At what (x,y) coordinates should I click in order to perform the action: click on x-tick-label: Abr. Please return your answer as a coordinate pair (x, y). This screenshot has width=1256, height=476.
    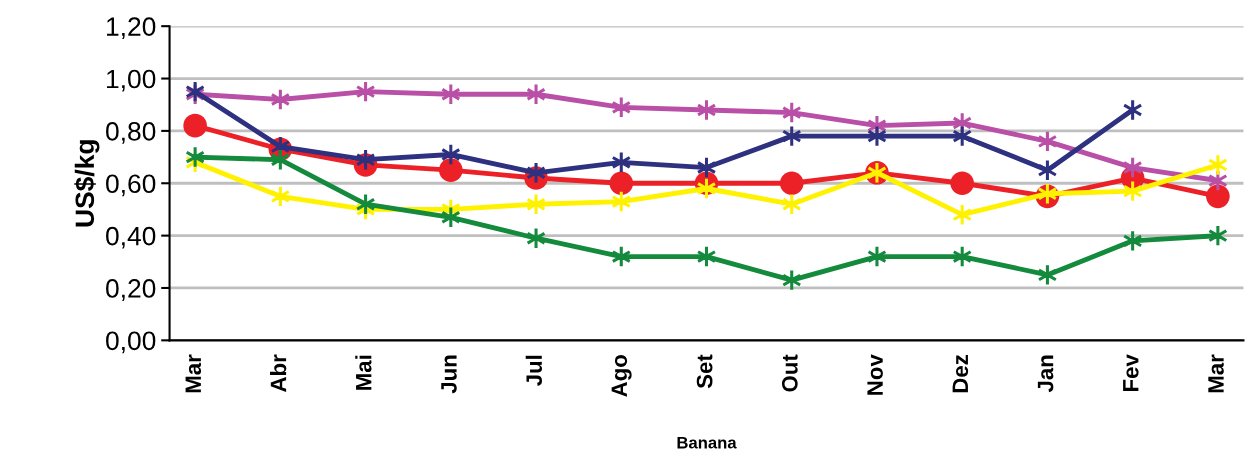
    Looking at the image, I should click on (278, 373).